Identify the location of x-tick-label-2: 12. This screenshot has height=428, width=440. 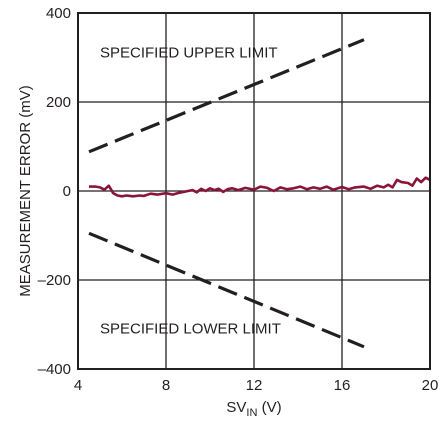
(254, 385).